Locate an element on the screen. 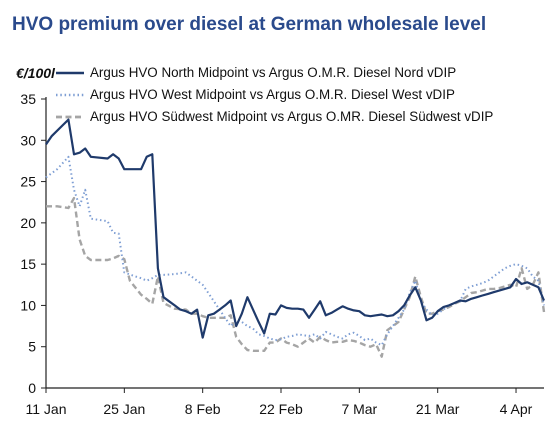 Image resolution: width=560 pixels, height=433 pixels. y-tick-label: 35 is located at coordinates (28, 99).